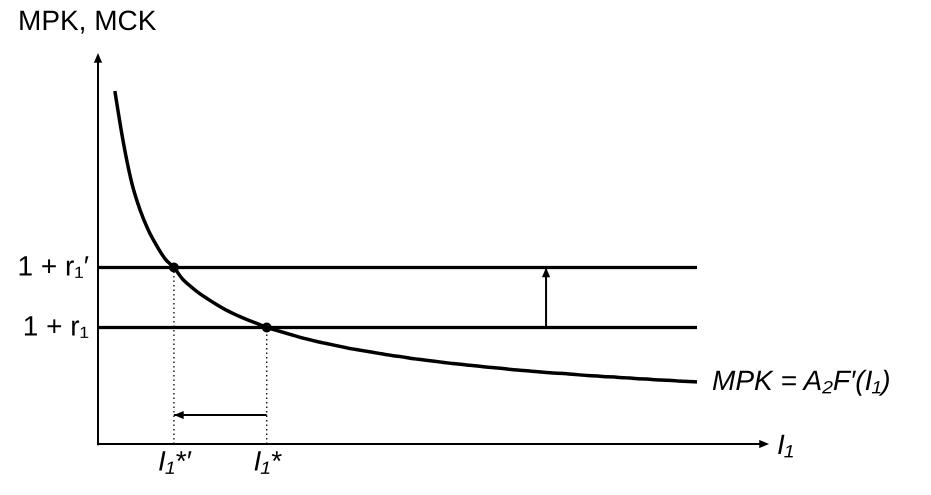 This screenshot has height=495, width=931. Describe the element at coordinates (87, 20) in the screenshot. I see `y-axis-title: MPK, MCK` at that location.